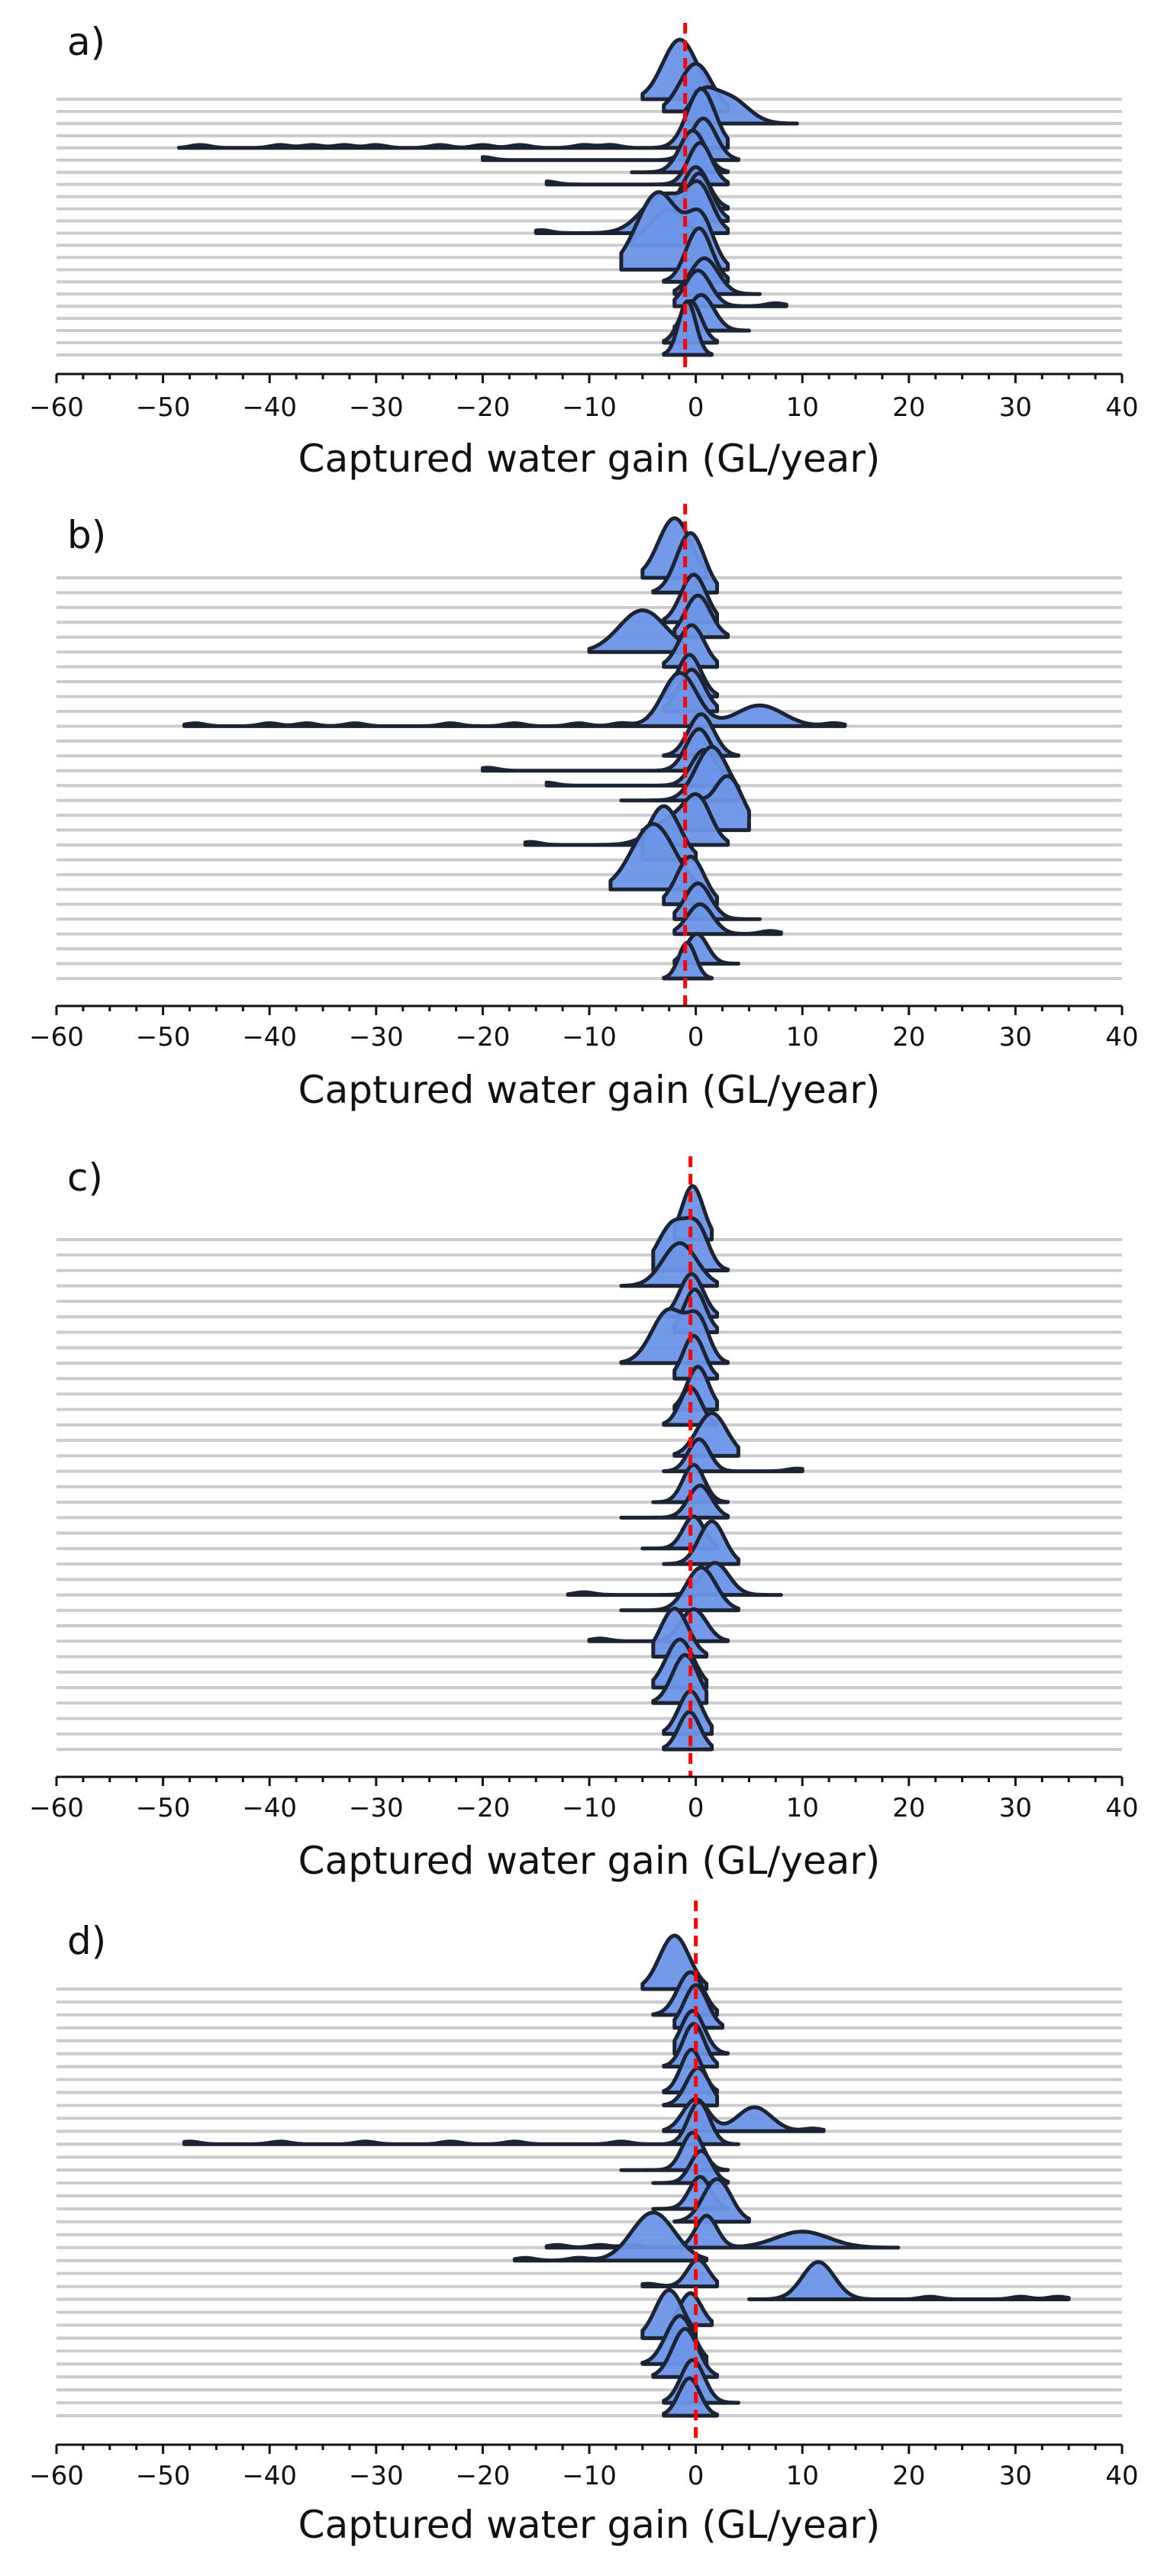 The width and height of the screenshot is (1164, 2576). I want to click on panel-label: b), so click(86, 535).